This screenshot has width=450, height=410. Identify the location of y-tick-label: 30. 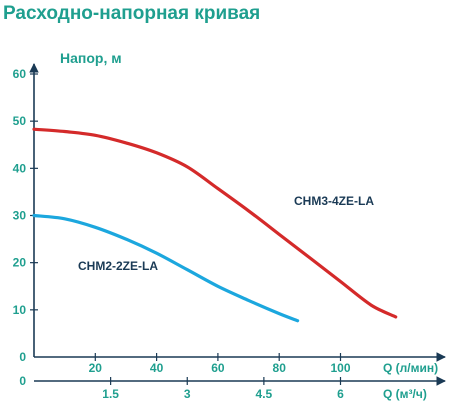
(20, 216).